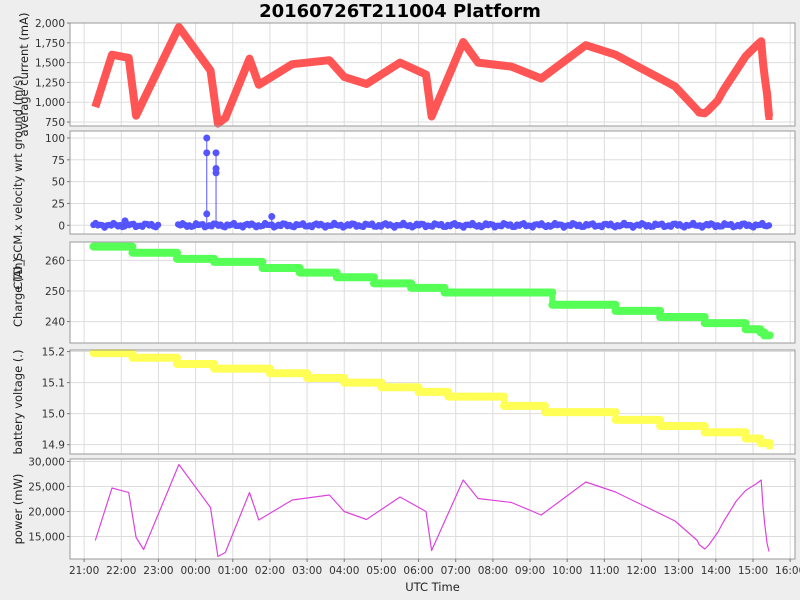 This screenshot has height=600, width=800. What do you see at coordinates (18, 292) in the screenshot?
I see `y-axis-label: Charge (Ah)` at bounding box center [18, 292].